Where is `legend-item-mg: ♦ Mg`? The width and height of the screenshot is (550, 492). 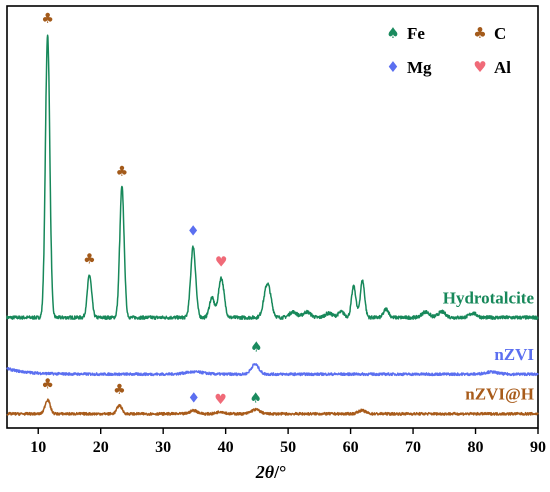
legend-item-mg: ♦ Mg is located at coordinates (409, 67).